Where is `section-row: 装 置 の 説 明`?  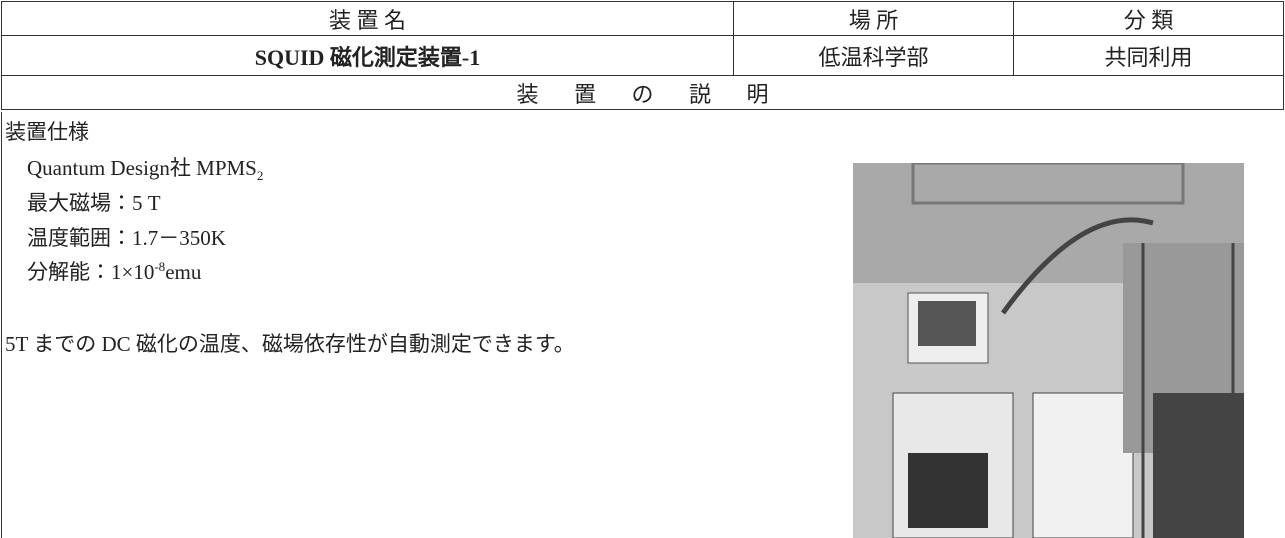 section-row: 装 置 の 説 明 is located at coordinates (642, 92).